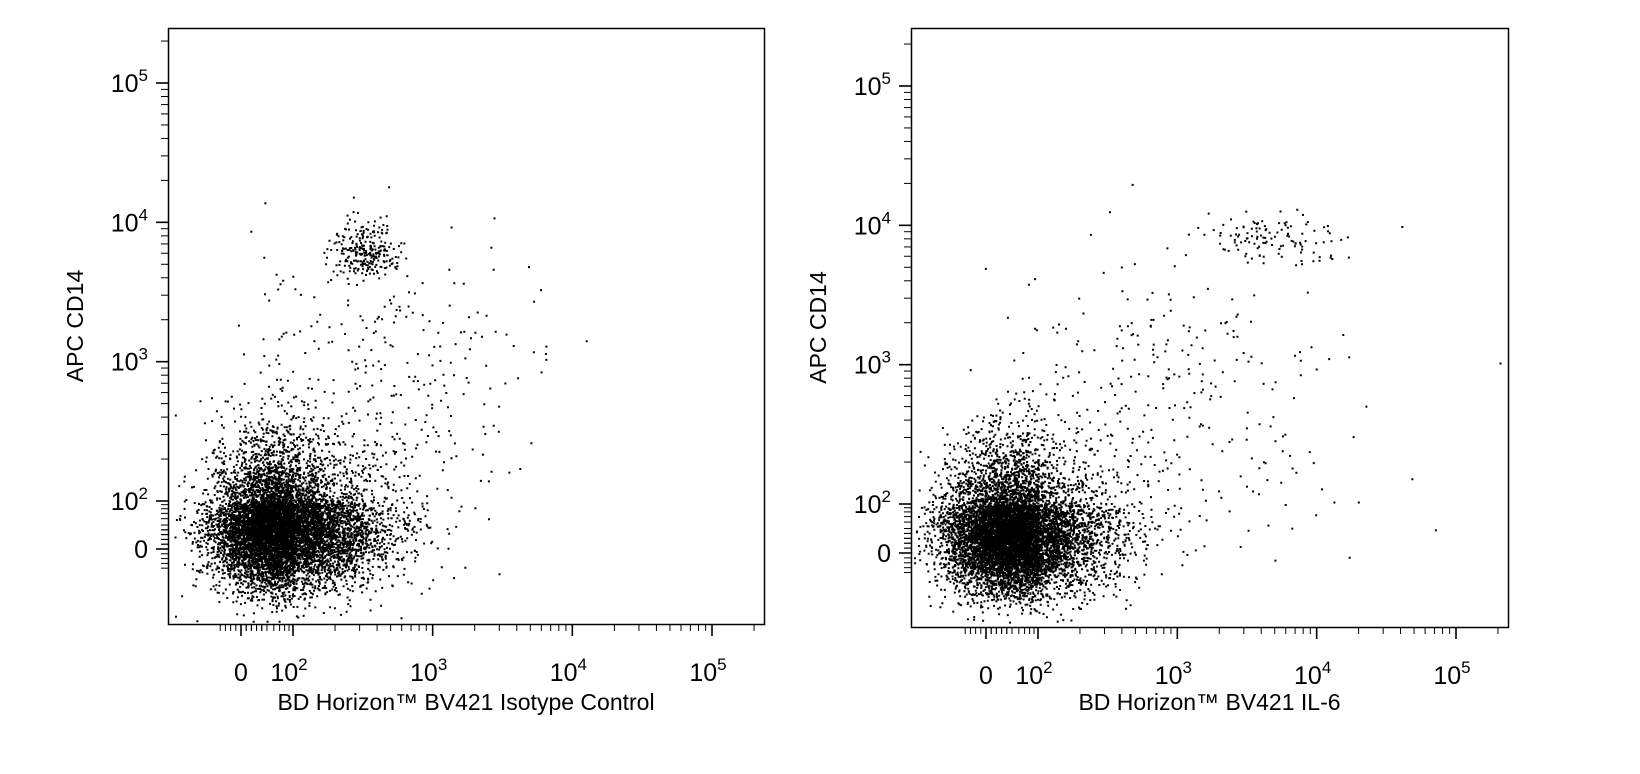 The width and height of the screenshot is (1640, 774). I want to click on x-axis-label: BD Horizon™ BV421 IL-6, so click(1209, 702).